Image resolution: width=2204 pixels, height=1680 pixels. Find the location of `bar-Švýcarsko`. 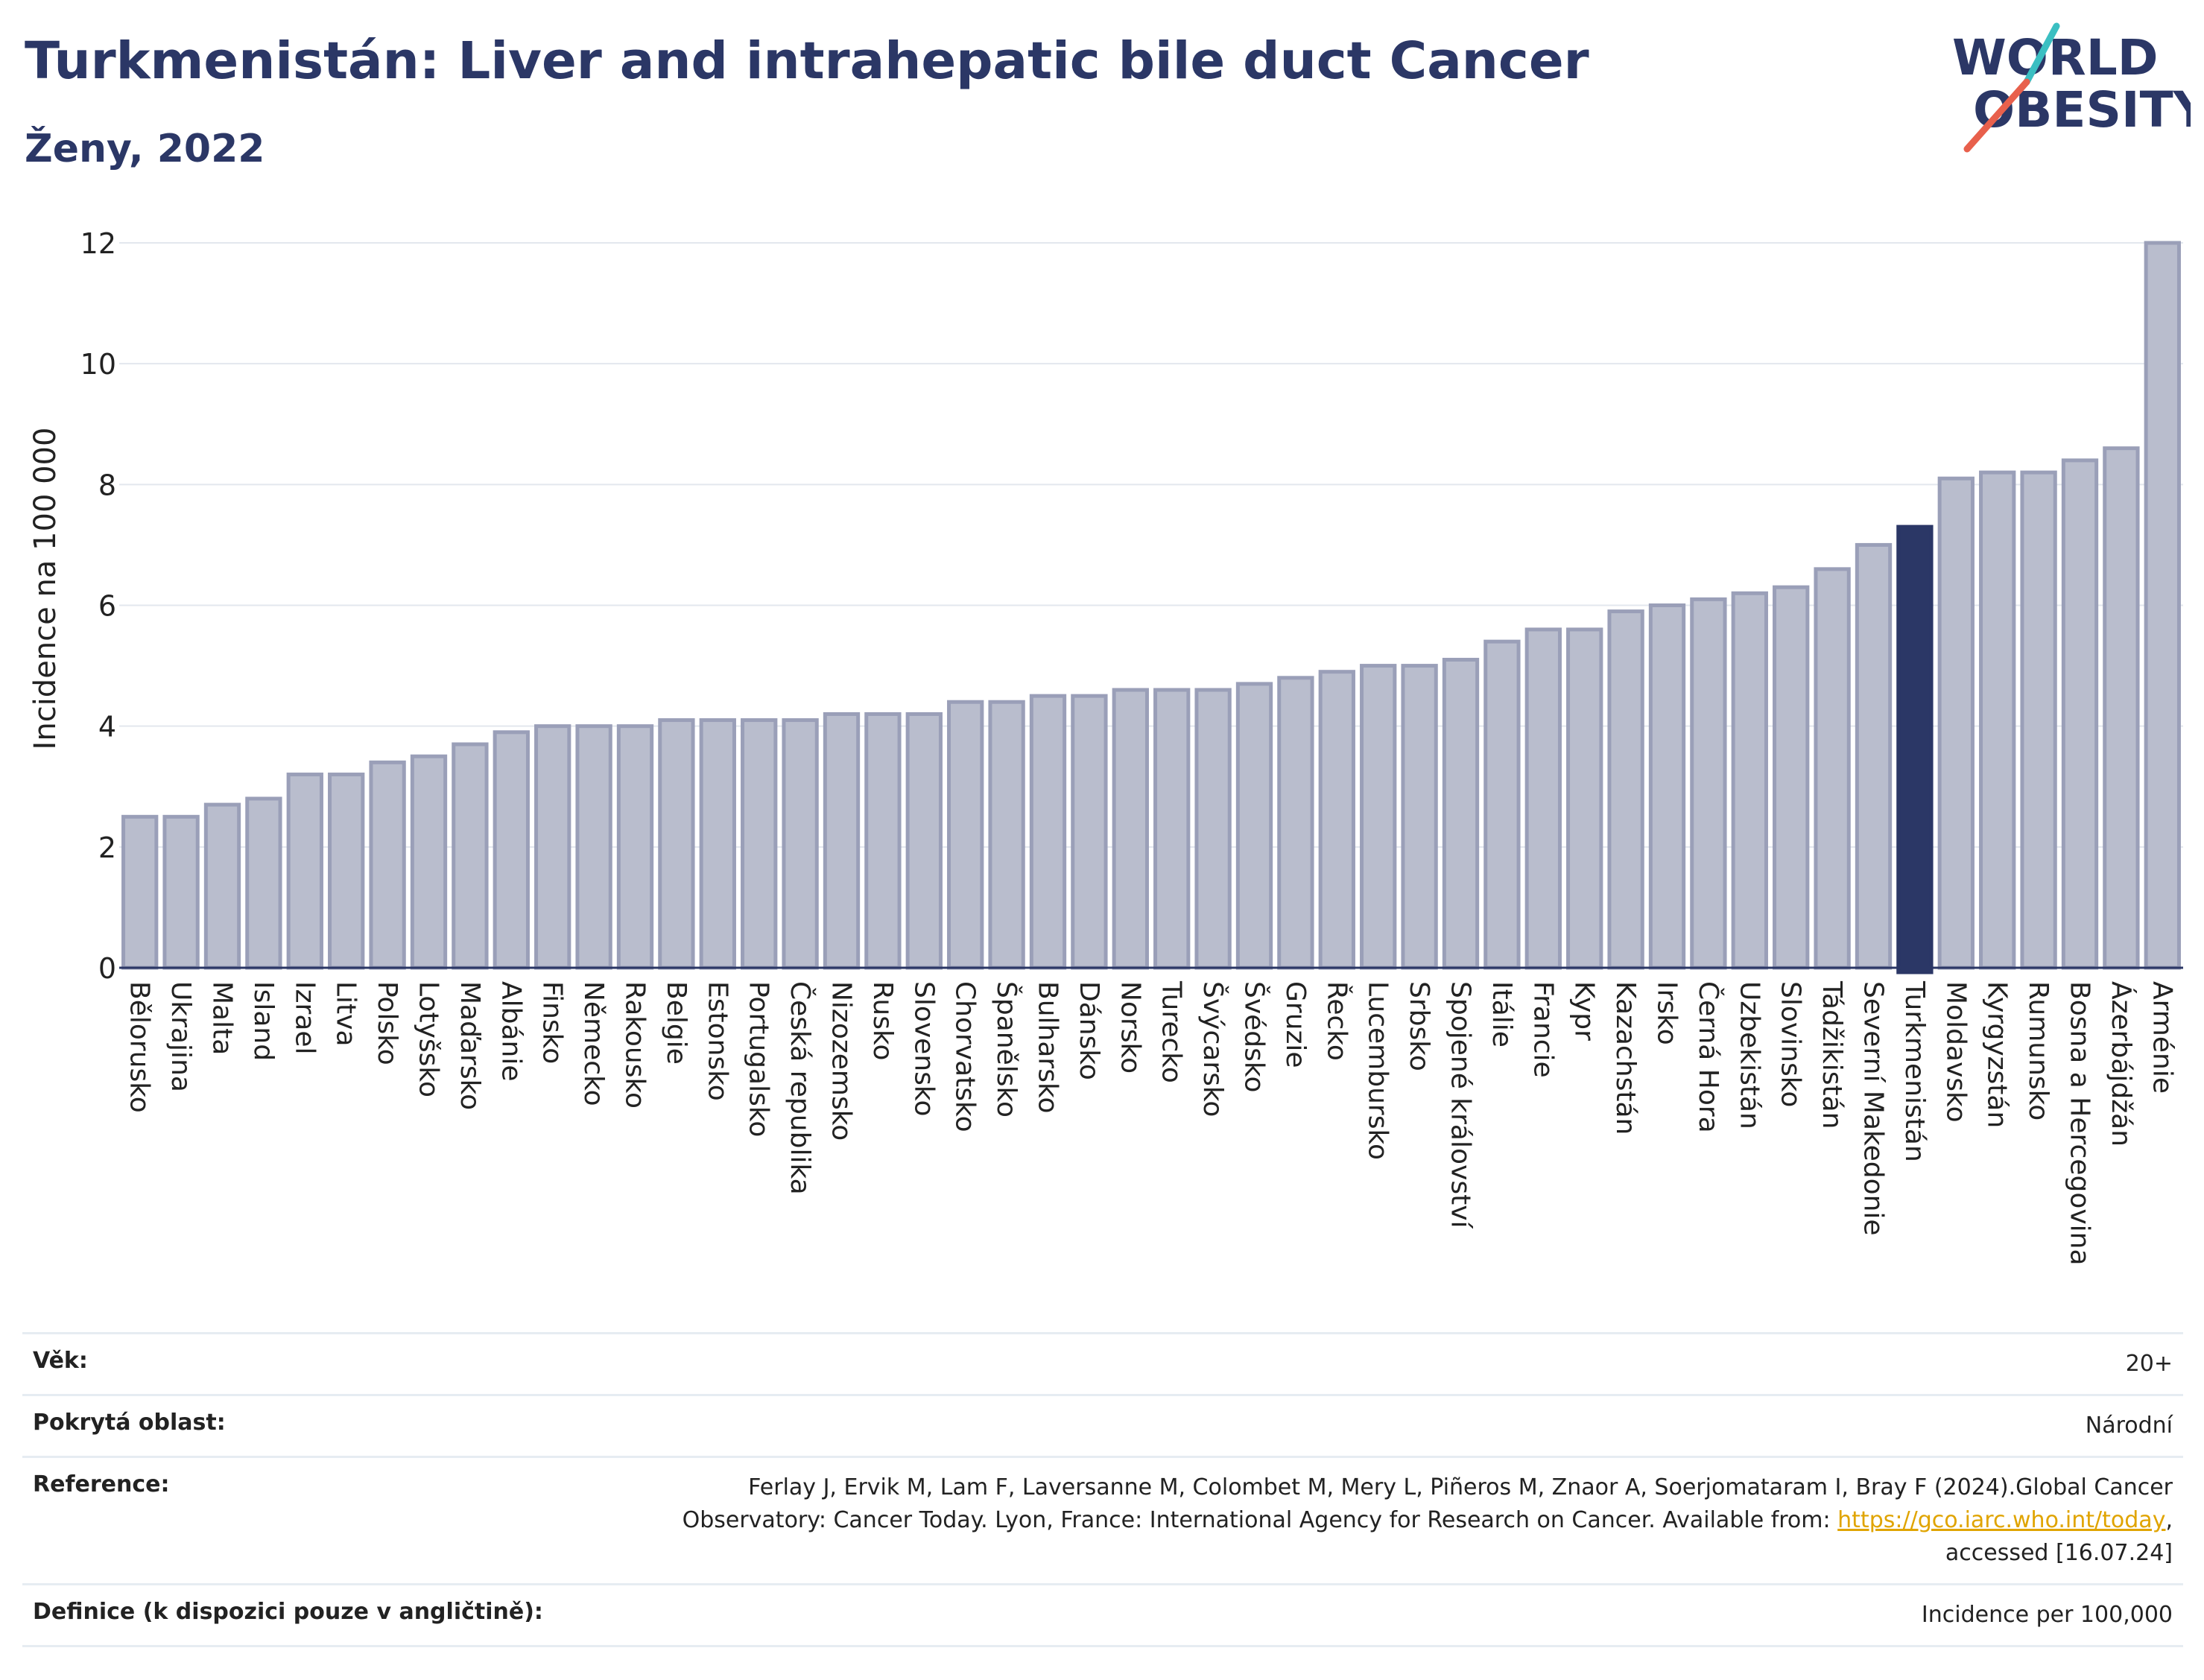

bar-Švýcarsko is located at coordinates (1213, 829).